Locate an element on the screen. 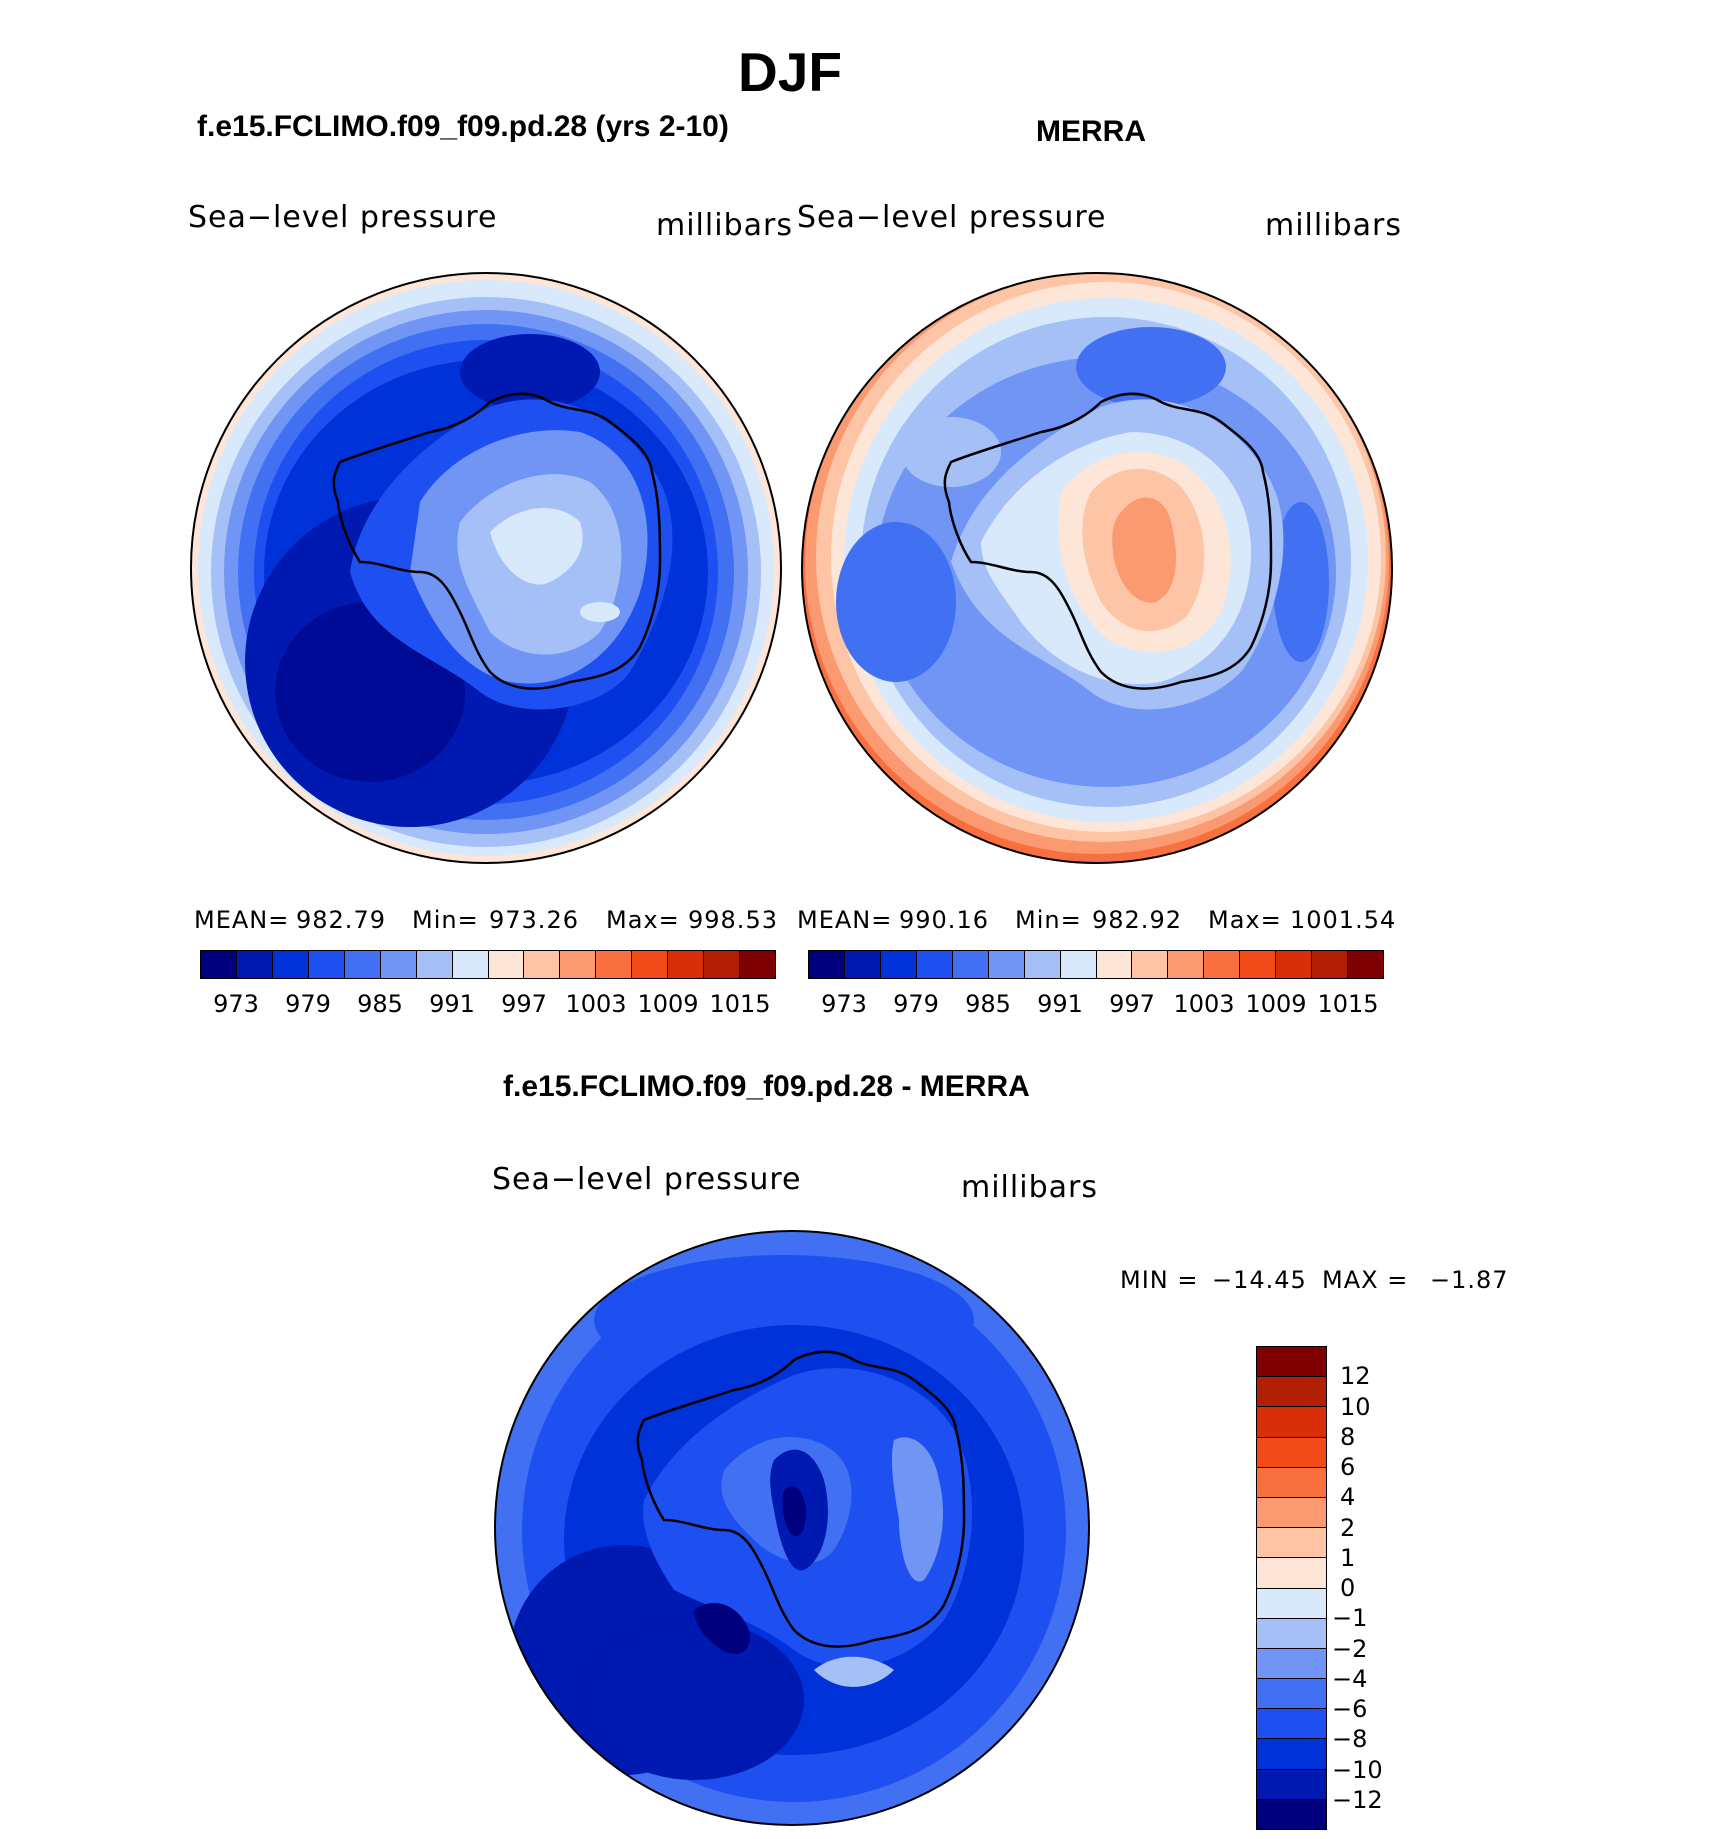 The height and width of the screenshot is (1839, 1710). panel3-max-value: −1.87 is located at coordinates (1469, 1280).